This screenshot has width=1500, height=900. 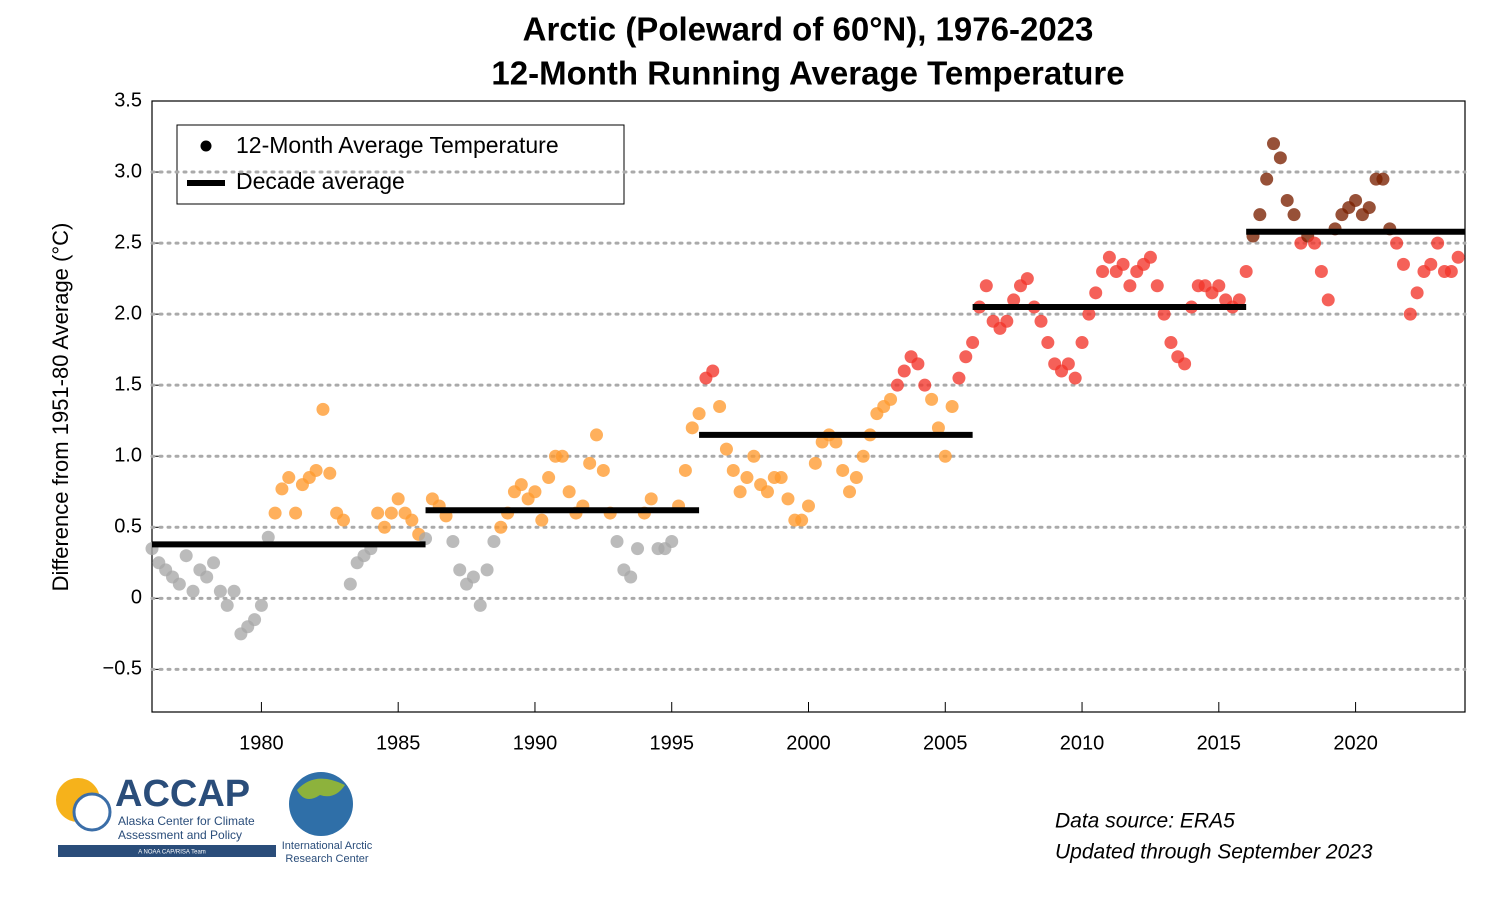 I want to click on accap-line: Alaska Center for Climate, so click(x=186, y=821).